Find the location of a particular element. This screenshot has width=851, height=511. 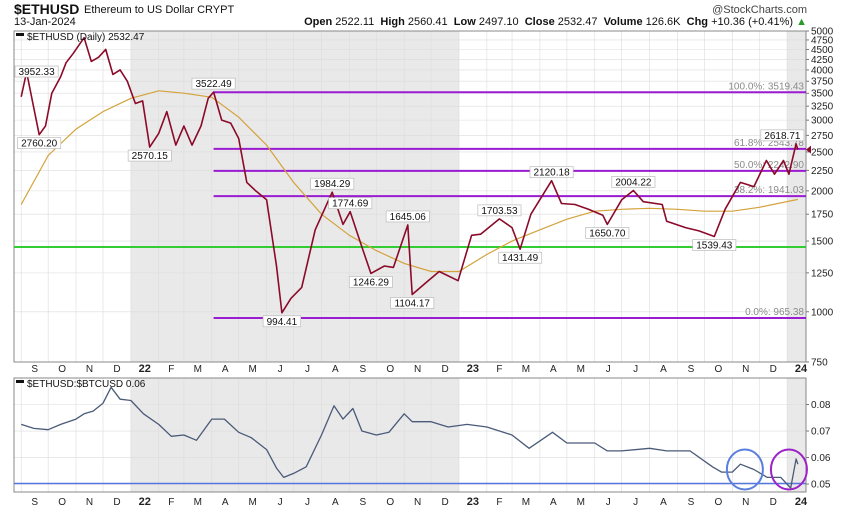

x-tick-label: 22 is located at coordinates (145, 369).